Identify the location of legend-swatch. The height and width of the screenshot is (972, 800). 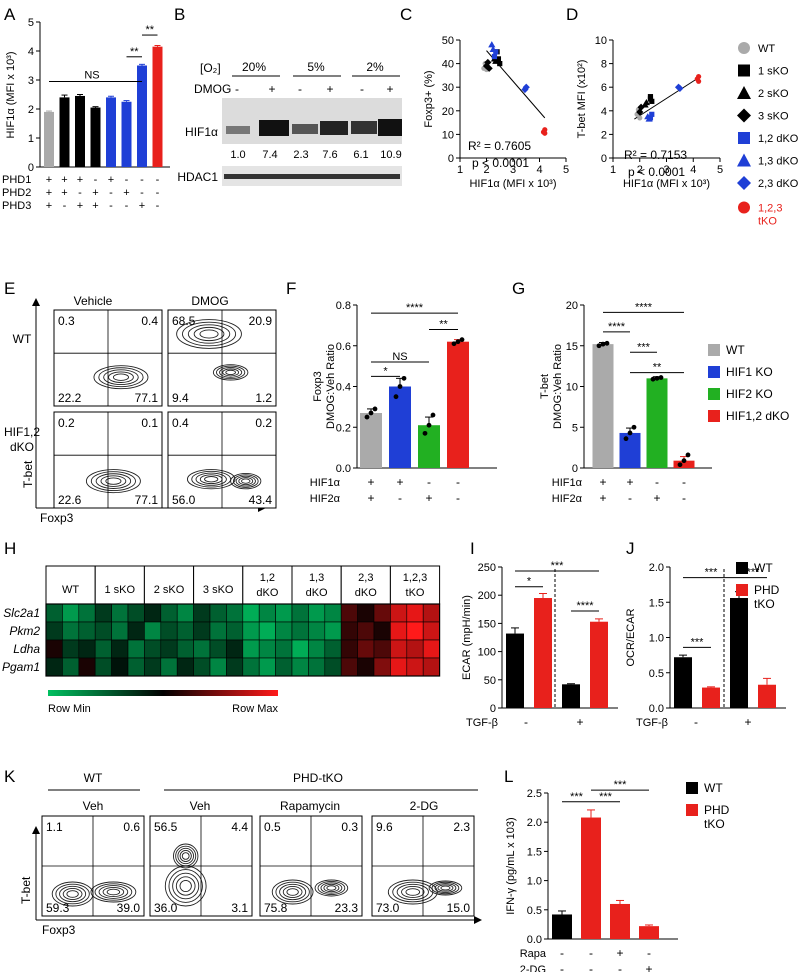
(714, 350).